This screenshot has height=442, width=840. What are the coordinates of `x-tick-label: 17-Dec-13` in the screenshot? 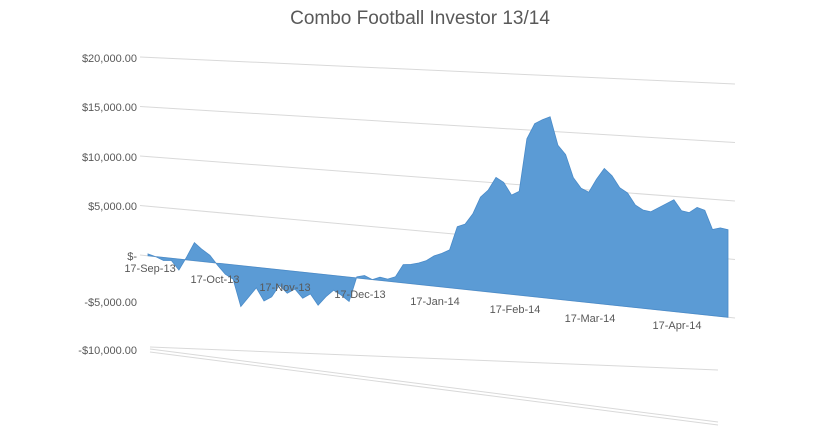 It's located at (359, 295).